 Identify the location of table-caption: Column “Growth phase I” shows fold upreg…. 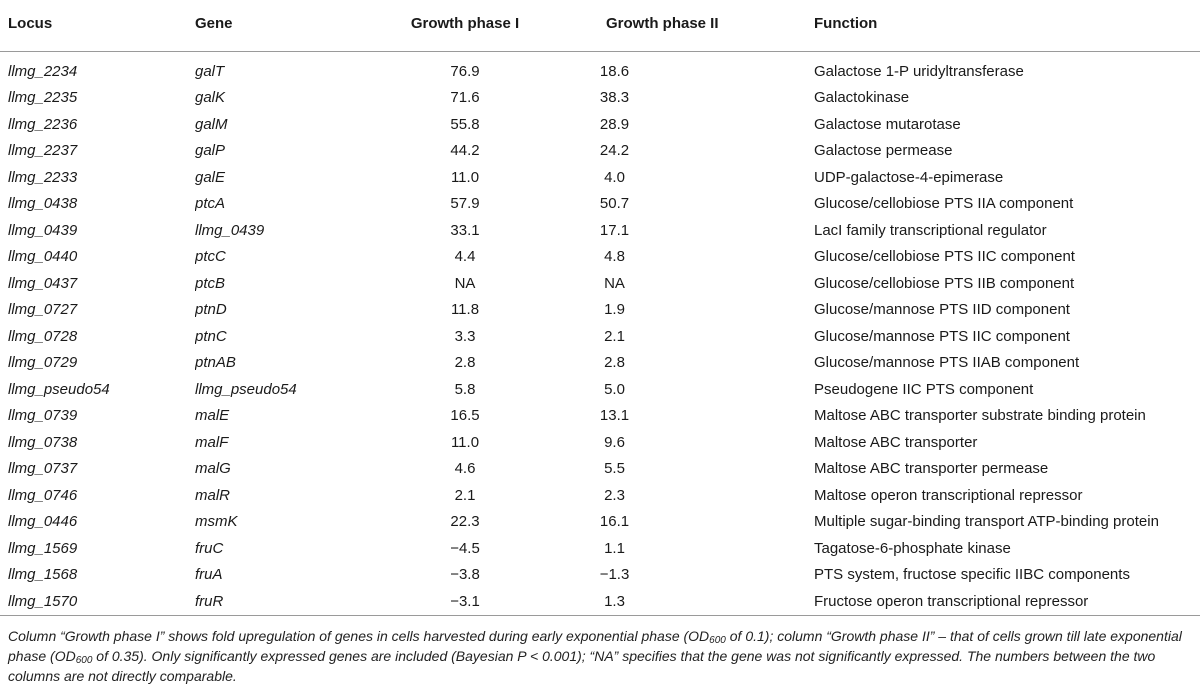
(600, 656).